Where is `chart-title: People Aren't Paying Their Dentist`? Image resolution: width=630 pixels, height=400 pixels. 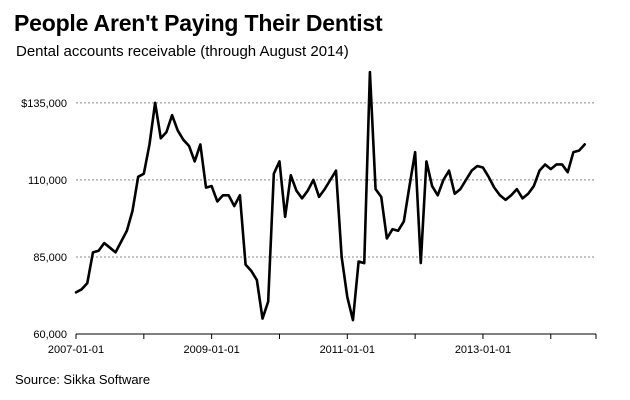 chart-title: People Aren't Paying Their Dentist is located at coordinates (198, 23).